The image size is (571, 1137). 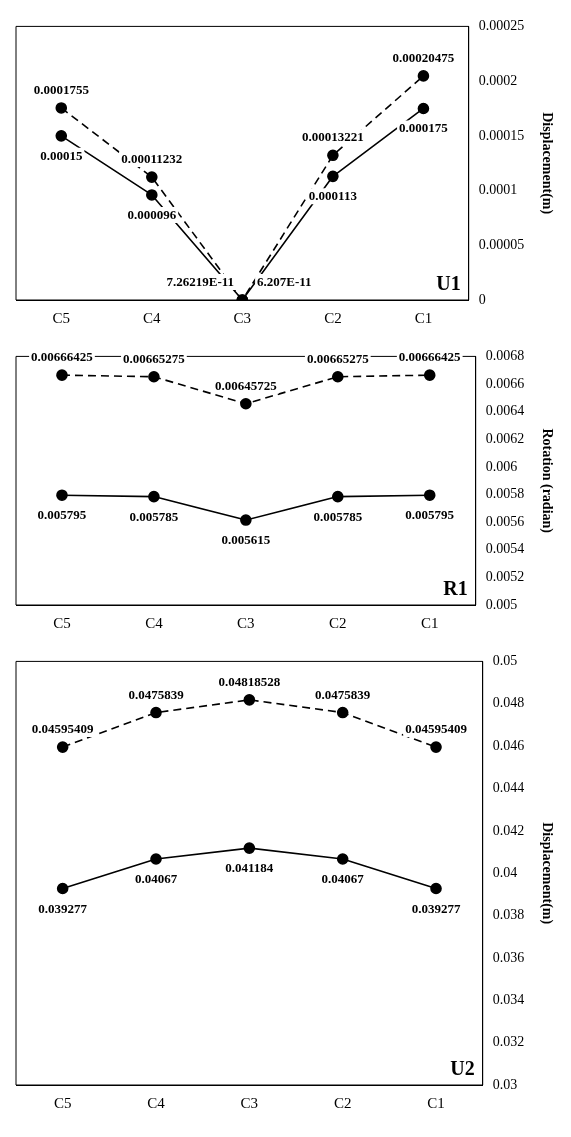 What do you see at coordinates (423, 57) in the screenshot?
I see `data-label: 0.00020475` at bounding box center [423, 57].